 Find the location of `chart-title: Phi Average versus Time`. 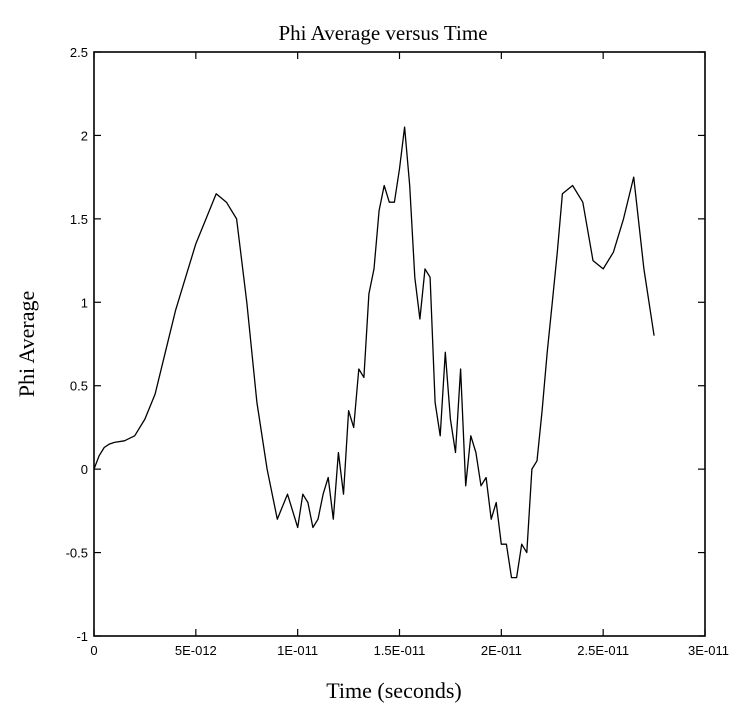

chart-title: Phi Average versus Time is located at coordinates (382, 33).